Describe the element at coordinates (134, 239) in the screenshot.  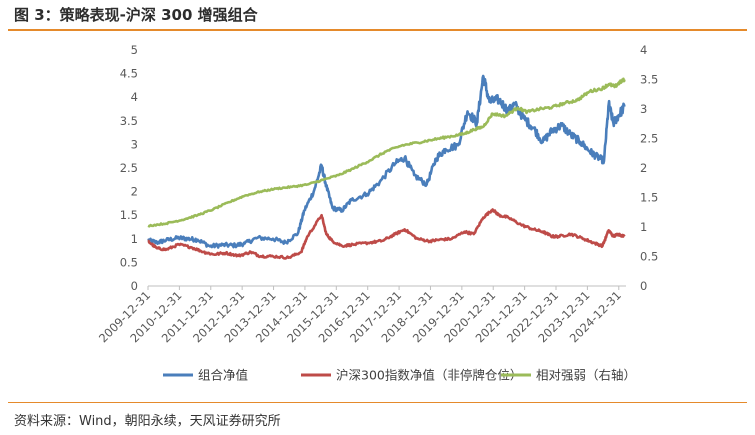
I see `left-tick-label: 1` at that location.